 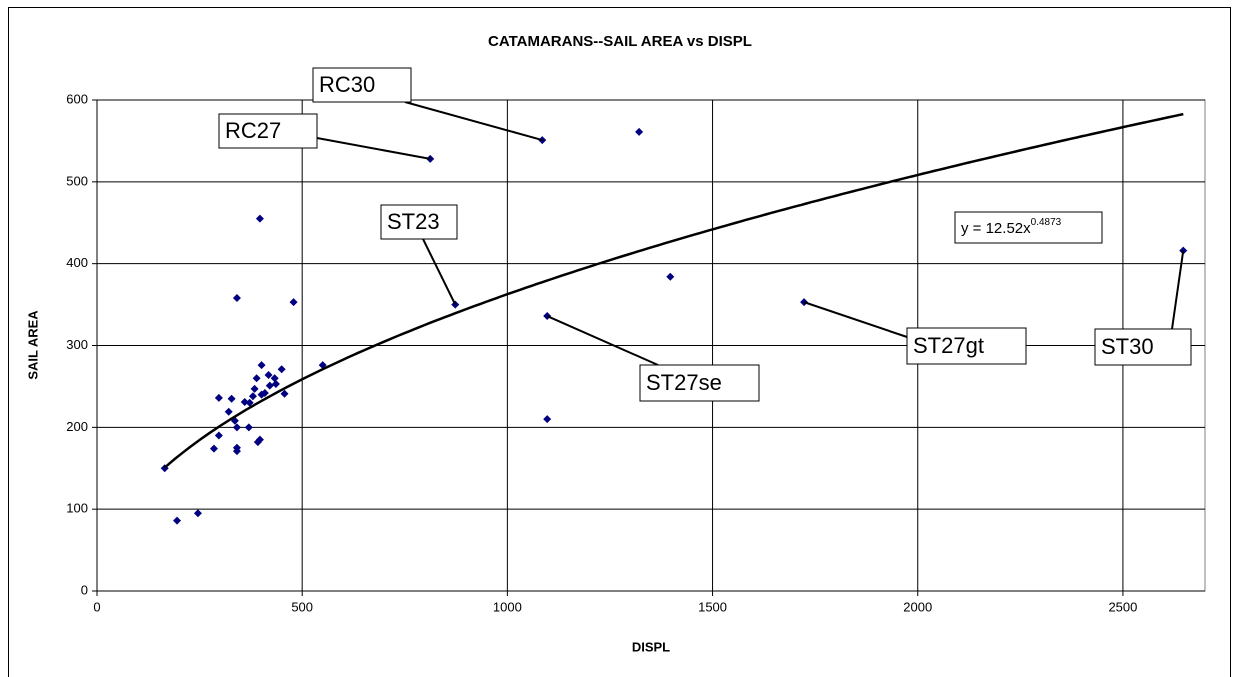 What do you see at coordinates (77, 426) in the screenshot?
I see `y-tick-label: 200` at bounding box center [77, 426].